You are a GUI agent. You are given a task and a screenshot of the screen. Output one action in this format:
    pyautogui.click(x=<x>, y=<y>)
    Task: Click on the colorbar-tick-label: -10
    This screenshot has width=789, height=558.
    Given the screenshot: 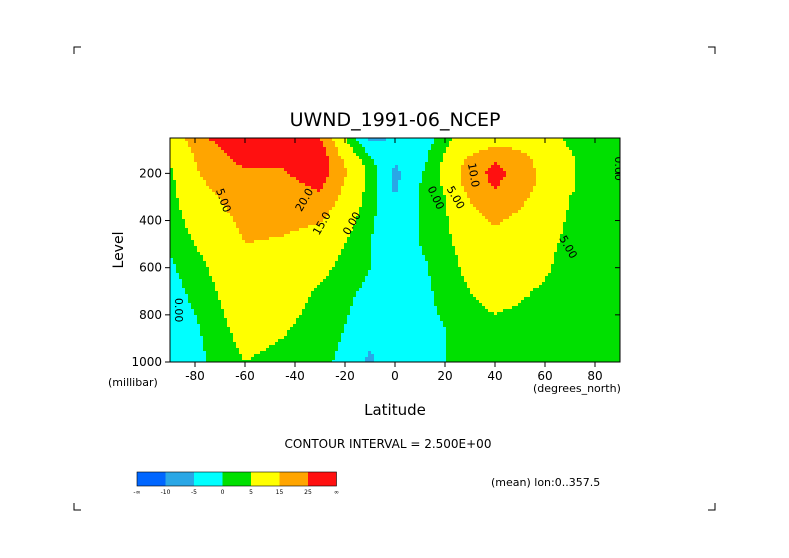 What is the action you would take?
    pyautogui.click(x=166, y=492)
    